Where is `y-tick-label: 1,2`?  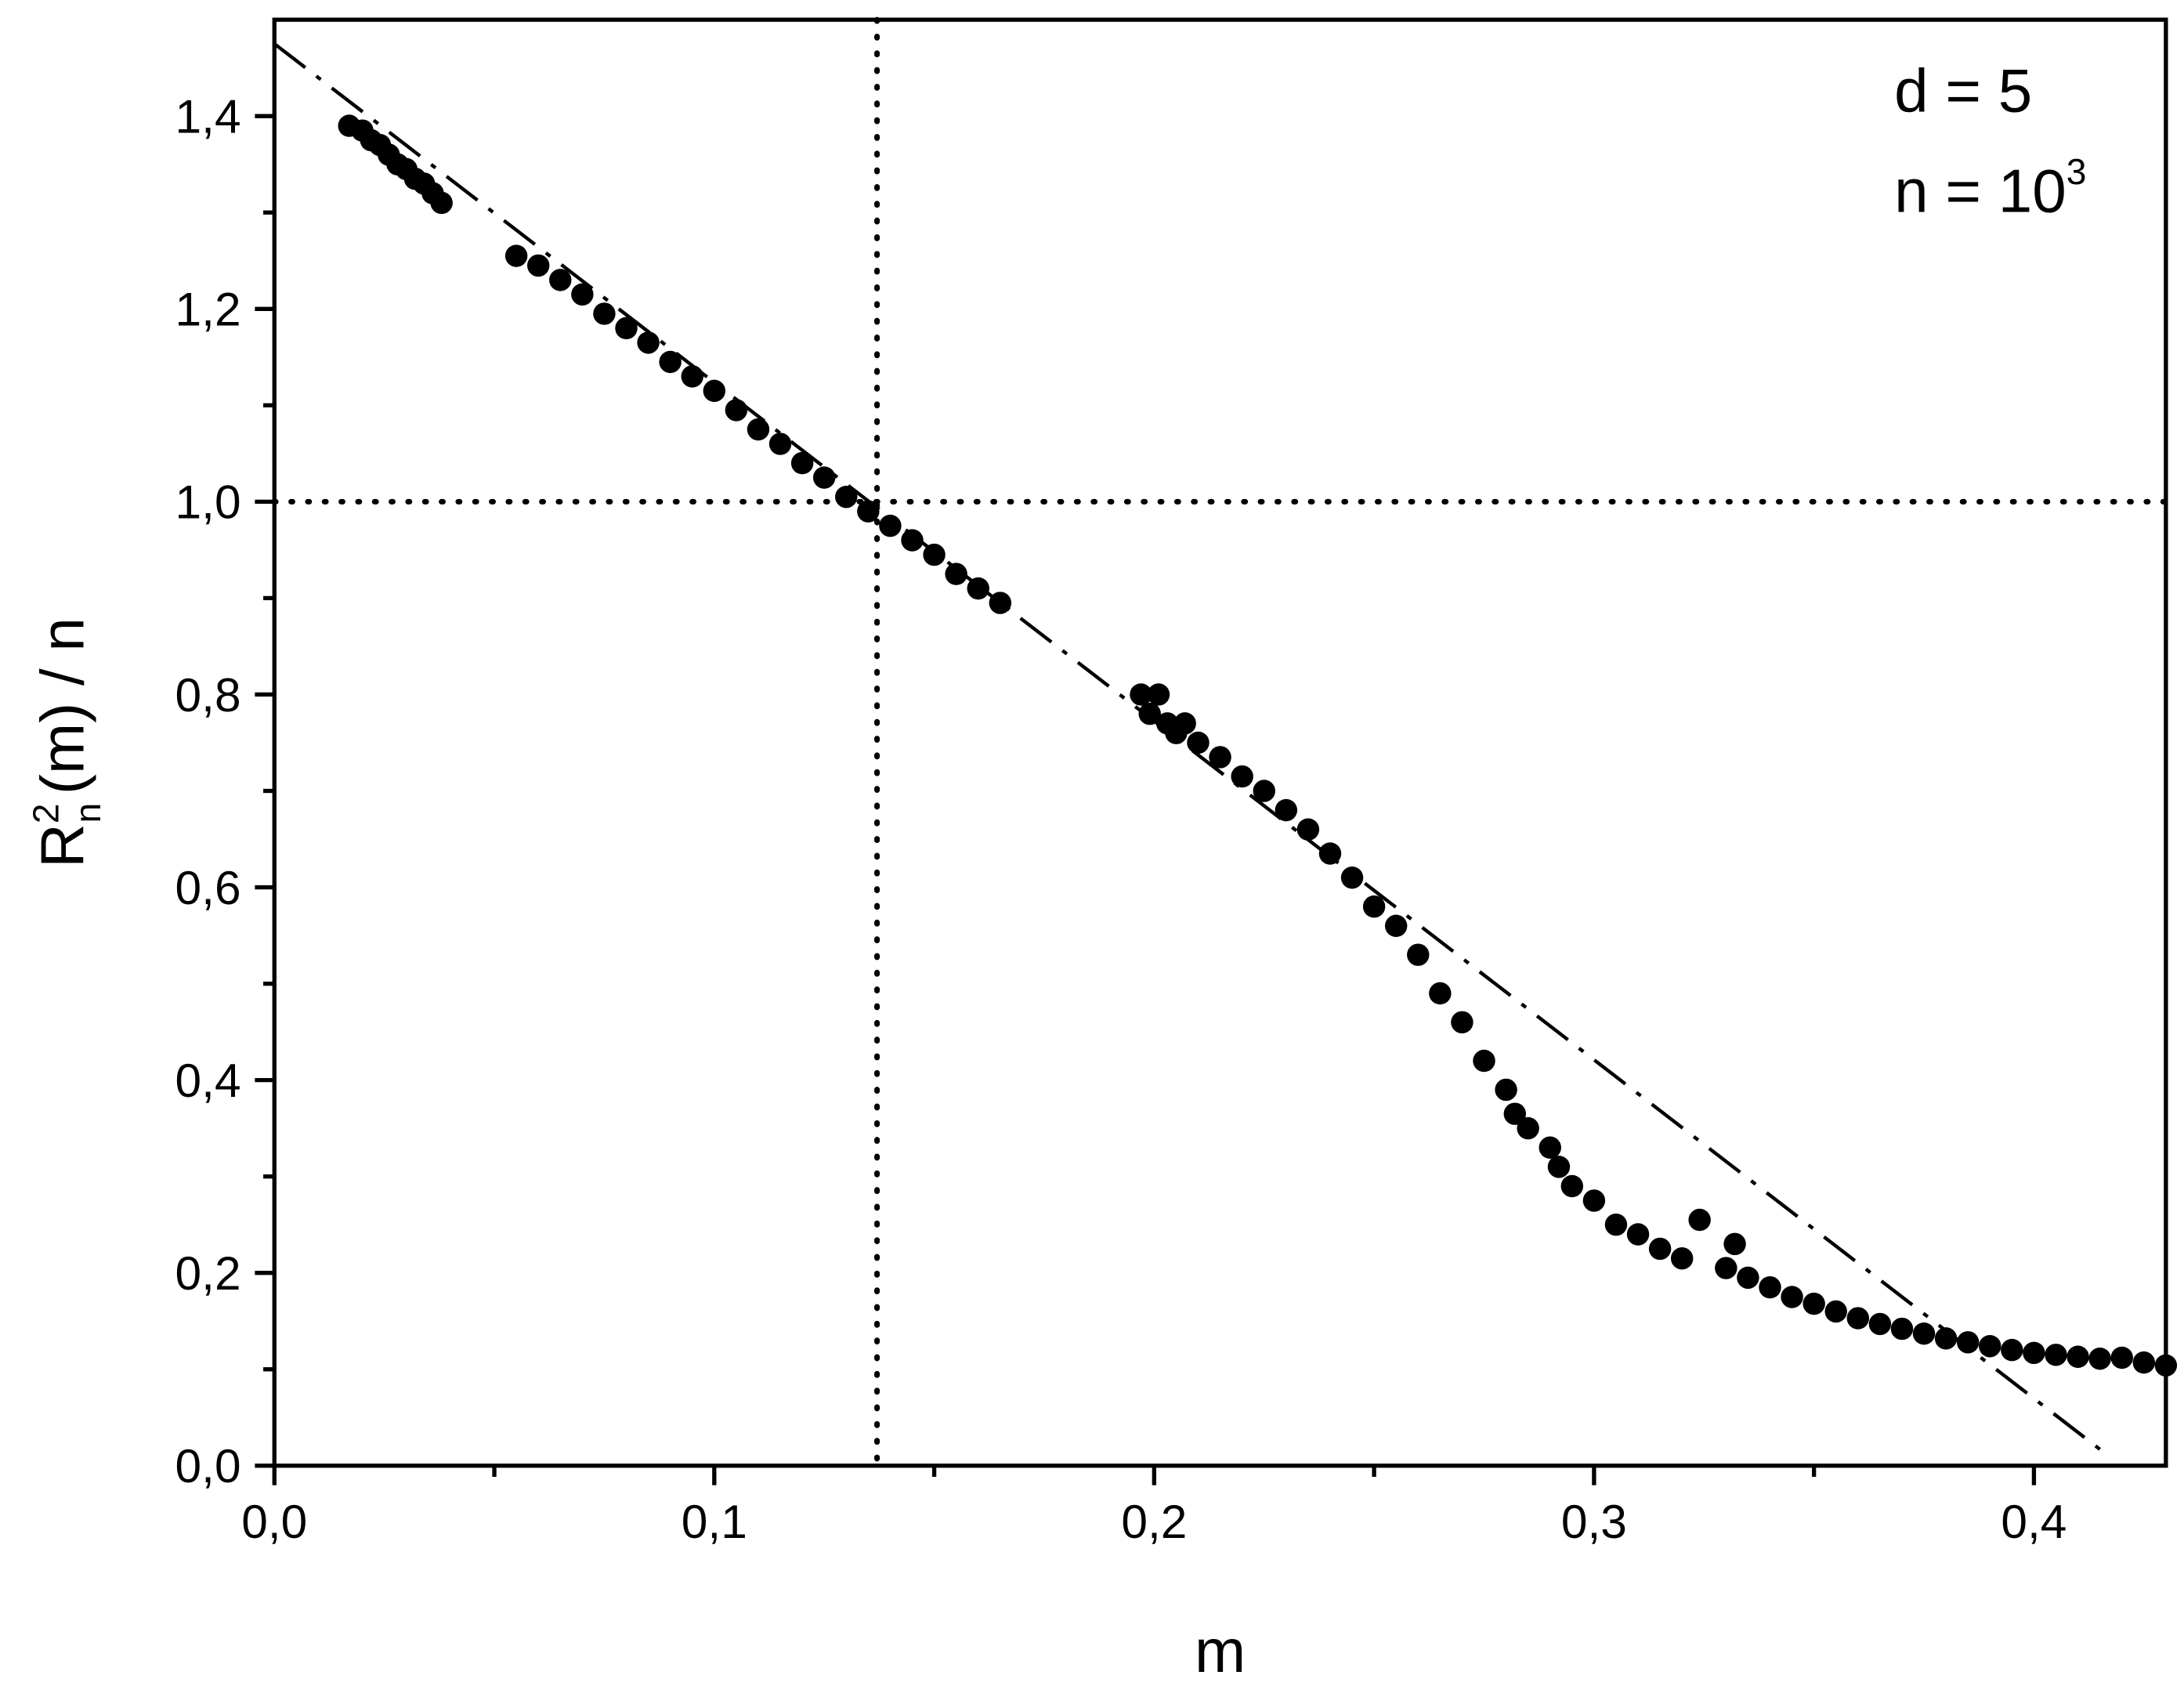
y-tick-label: 1,2 is located at coordinates (208, 309).